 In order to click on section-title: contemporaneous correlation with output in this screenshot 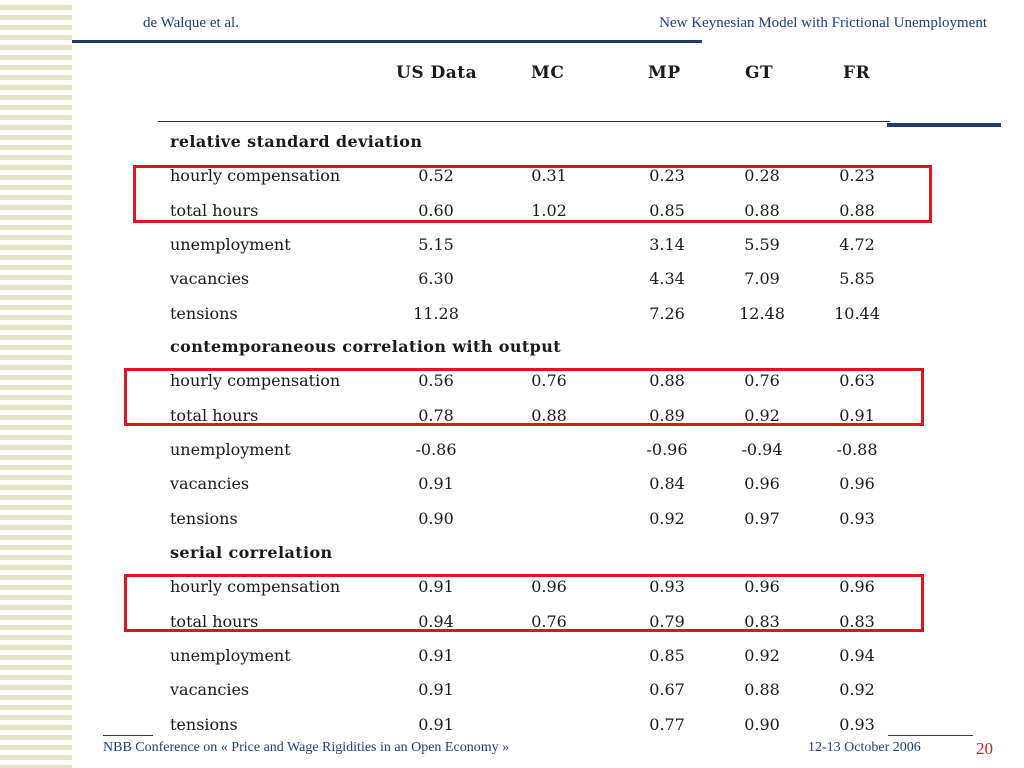, I will do `click(366, 346)`.